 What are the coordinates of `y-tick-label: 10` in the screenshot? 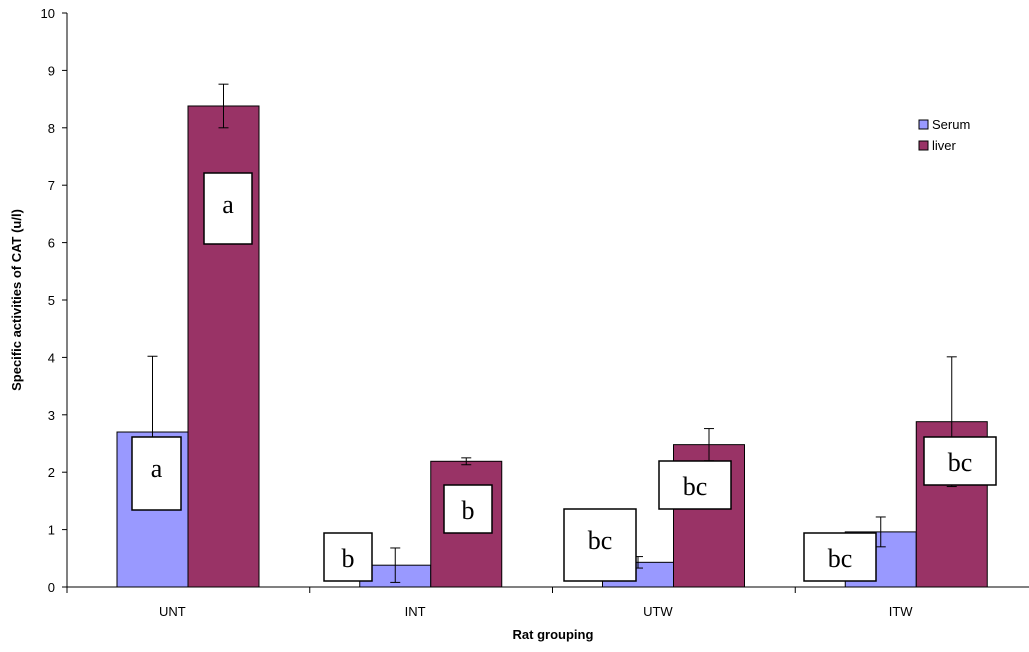 It's located at (48, 13).